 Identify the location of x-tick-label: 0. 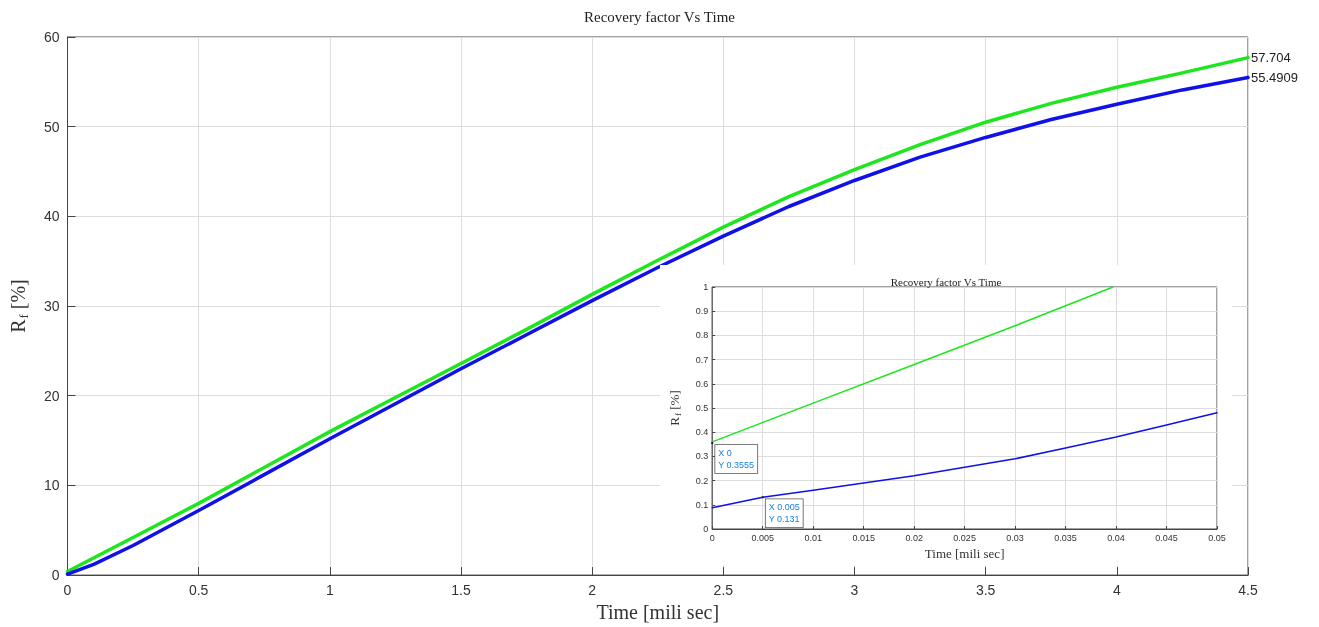
(67, 590).